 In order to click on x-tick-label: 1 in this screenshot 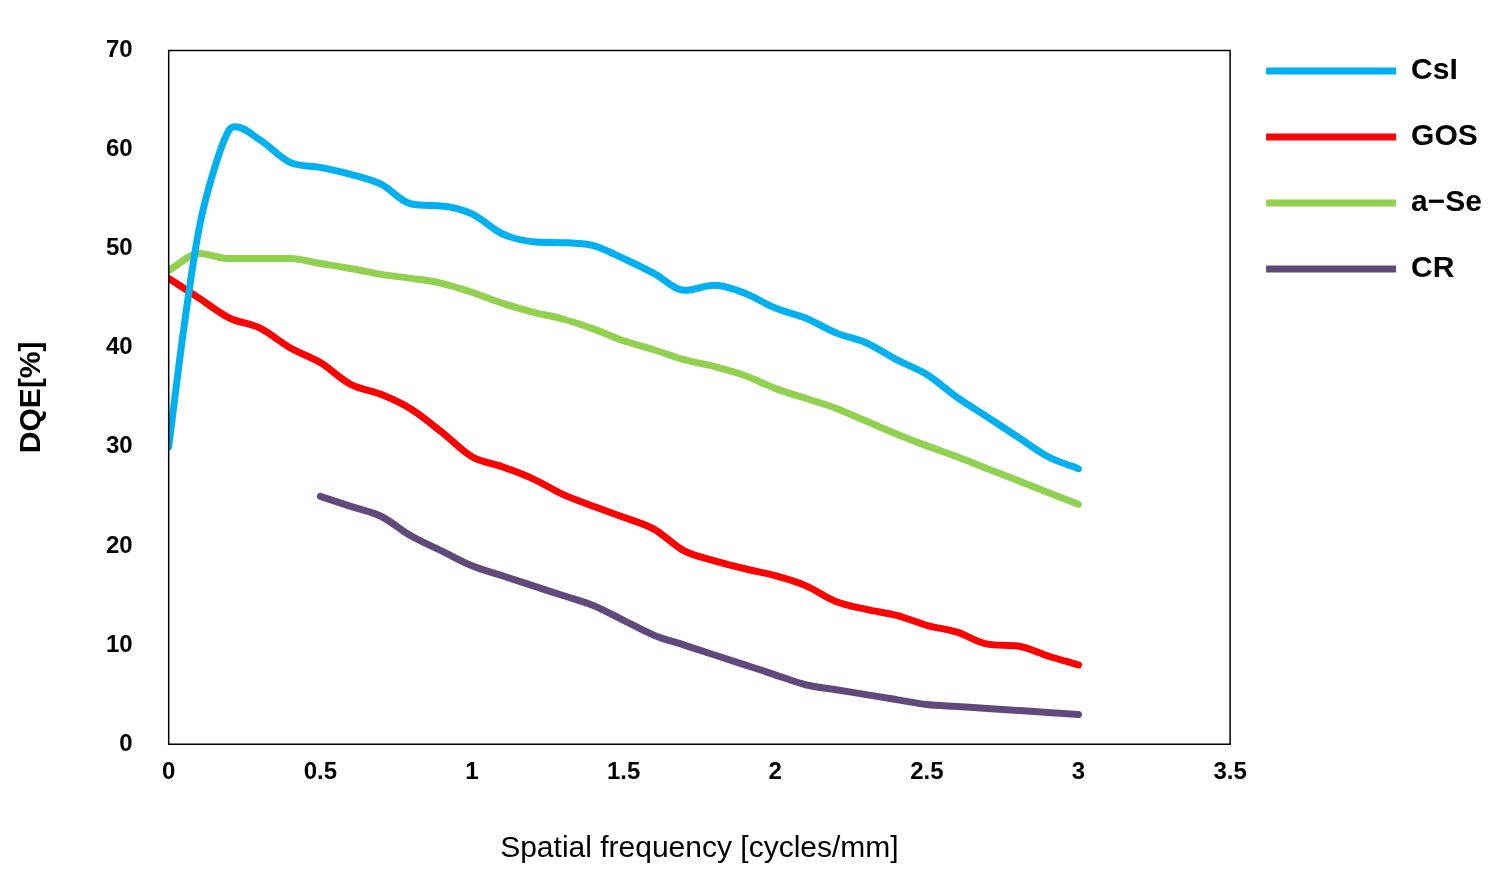, I will do `click(472, 771)`.